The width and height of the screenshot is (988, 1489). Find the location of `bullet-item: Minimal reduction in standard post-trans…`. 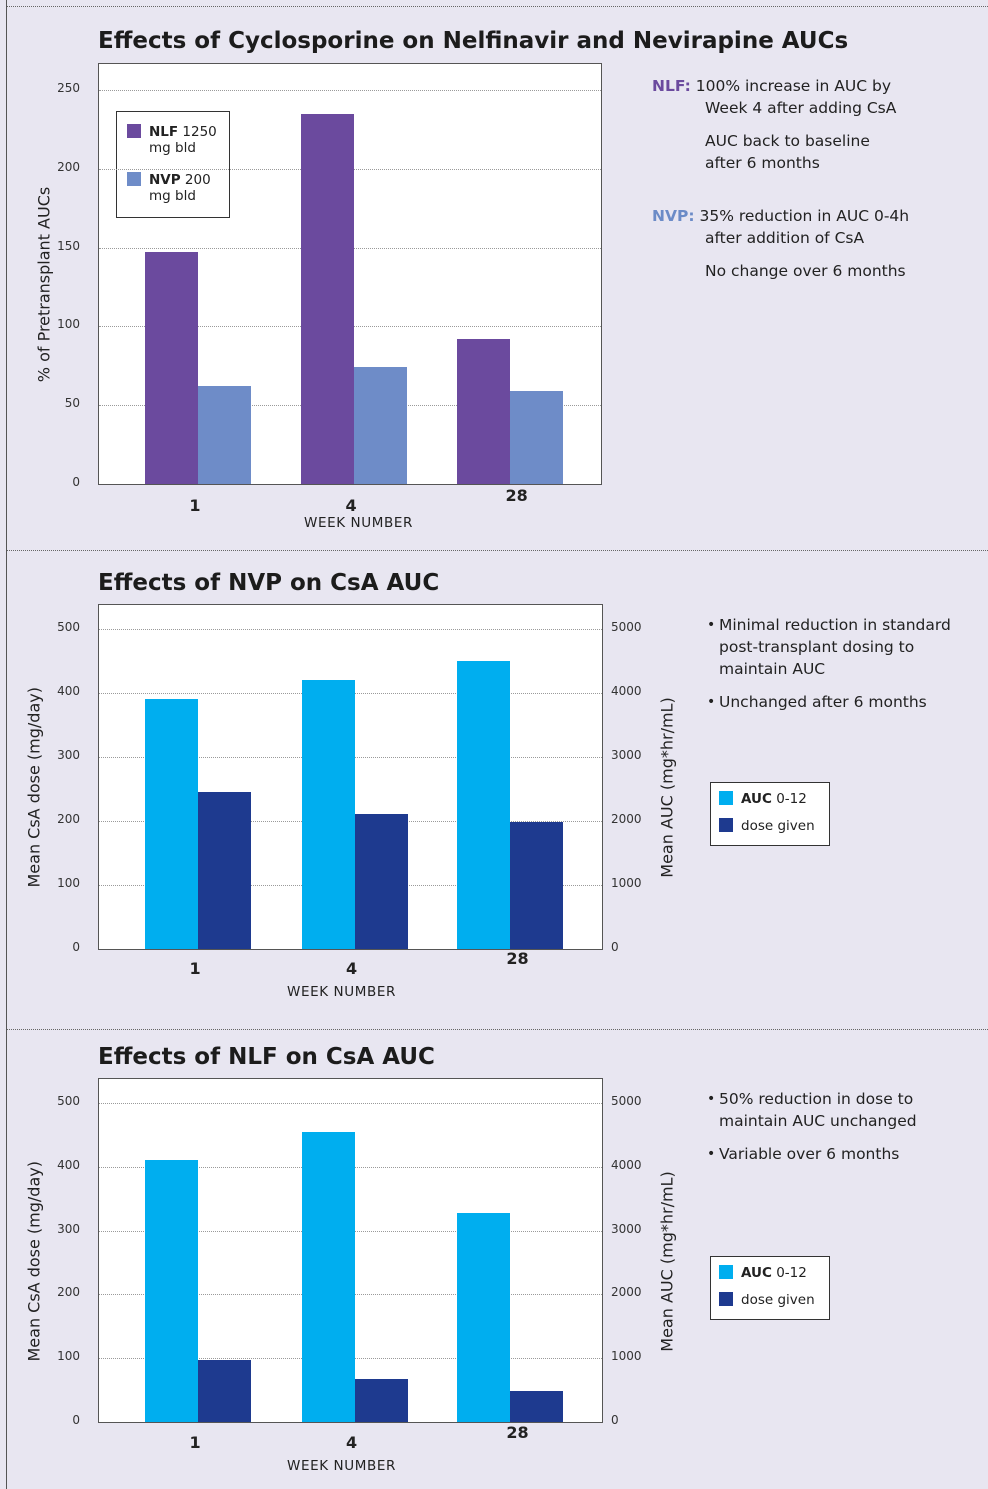

bullet-item: Minimal reduction in standard post-trans… is located at coordinates (844, 647).